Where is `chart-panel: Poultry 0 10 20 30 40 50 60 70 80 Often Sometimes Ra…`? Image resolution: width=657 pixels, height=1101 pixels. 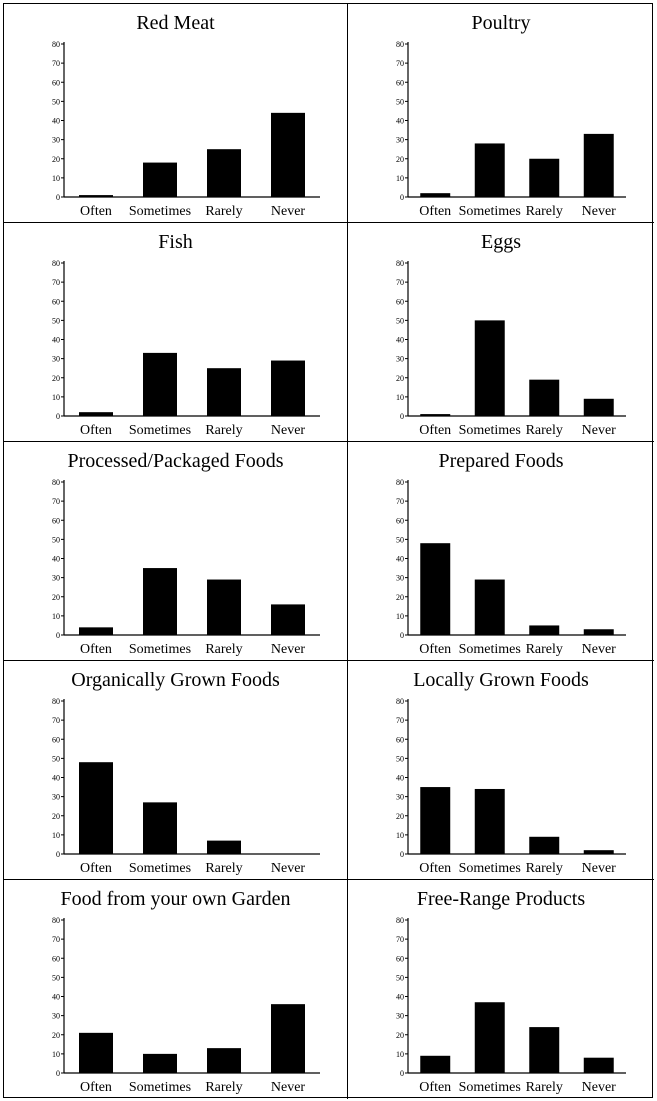 chart-panel: Poultry 0 10 20 30 40 50 60 70 80 Often Sometimes Ra… is located at coordinates (501, 113).